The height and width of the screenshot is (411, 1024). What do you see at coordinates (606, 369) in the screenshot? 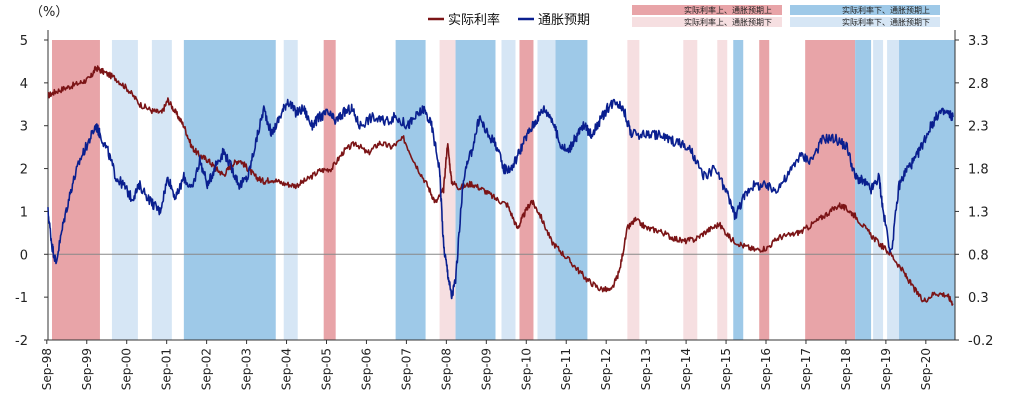
I see `x-tick-label: Sep-12` at bounding box center [606, 369].